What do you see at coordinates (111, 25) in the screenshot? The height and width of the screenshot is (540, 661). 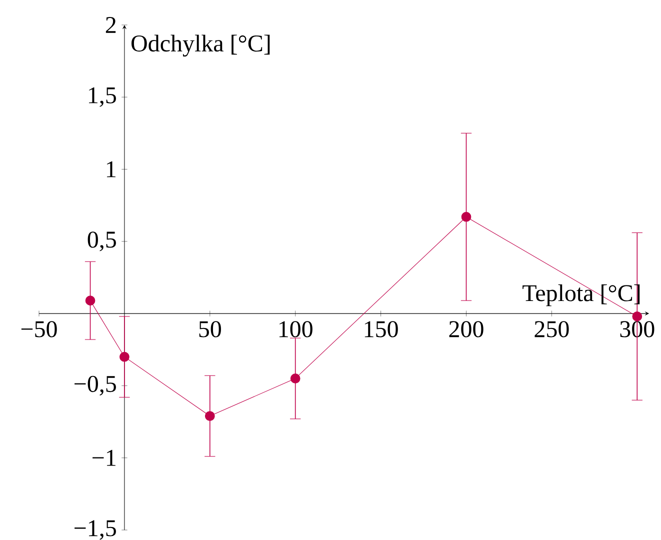 I see `y-tick-label: 2` at bounding box center [111, 25].